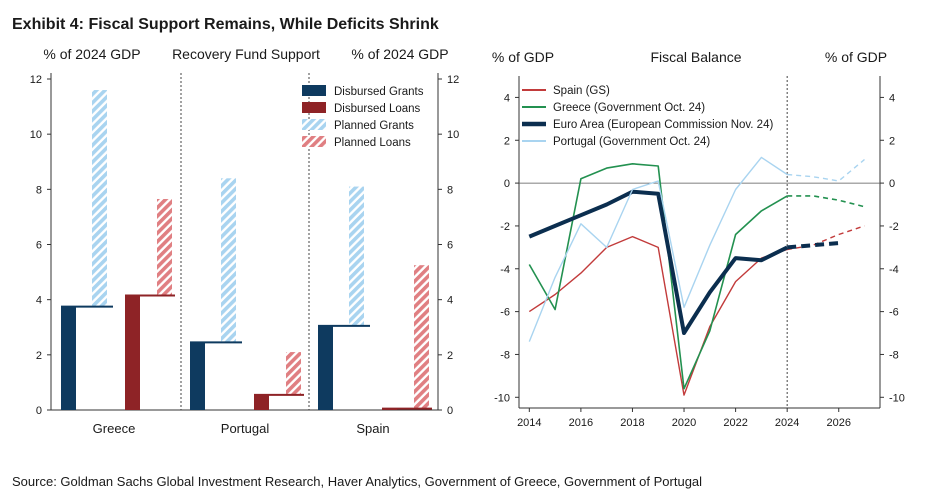 This screenshot has height=500, width=948. I want to click on bar-y-axis-label-left: % of 2024 GDP, so click(91, 54).